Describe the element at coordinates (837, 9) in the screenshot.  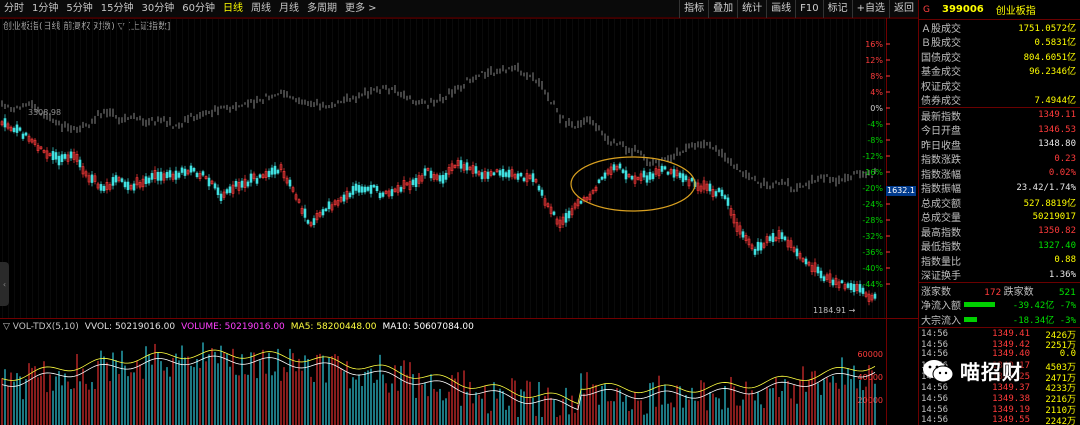
I see `tool-button-5: 标记` at that location.